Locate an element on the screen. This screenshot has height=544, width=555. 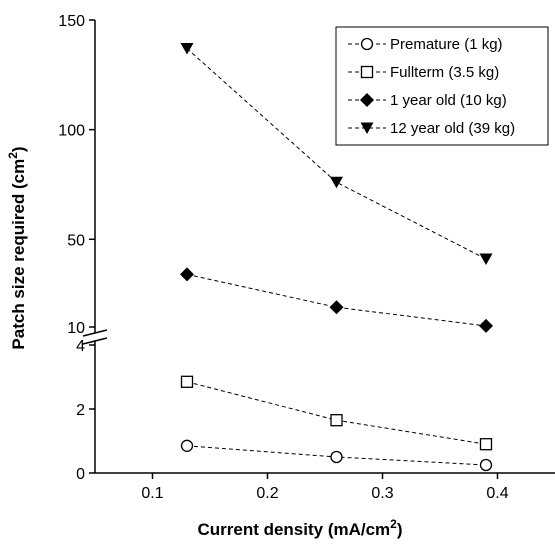
y-tick-label: 10 is located at coordinates (76, 328).